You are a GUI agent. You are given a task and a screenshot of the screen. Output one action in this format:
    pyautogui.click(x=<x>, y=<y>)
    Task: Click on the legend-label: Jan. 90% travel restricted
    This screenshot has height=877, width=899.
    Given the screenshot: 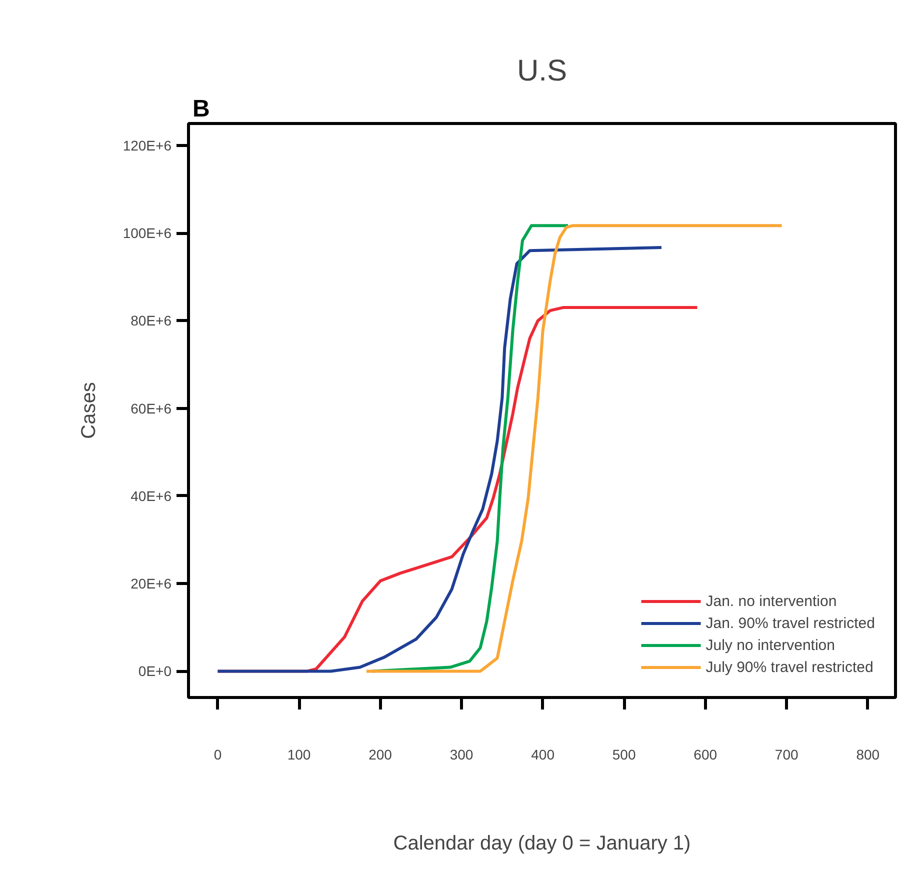 What is the action you would take?
    pyautogui.click(x=790, y=623)
    